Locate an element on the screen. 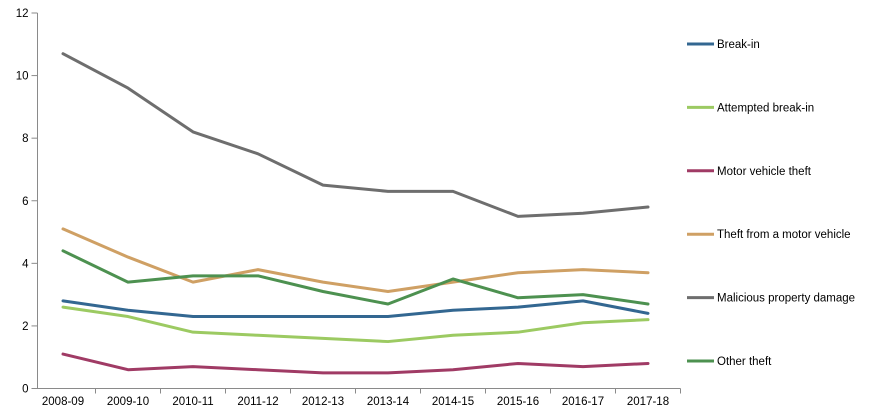  legend-item-other-theft: Other theft is located at coordinates (729, 362).